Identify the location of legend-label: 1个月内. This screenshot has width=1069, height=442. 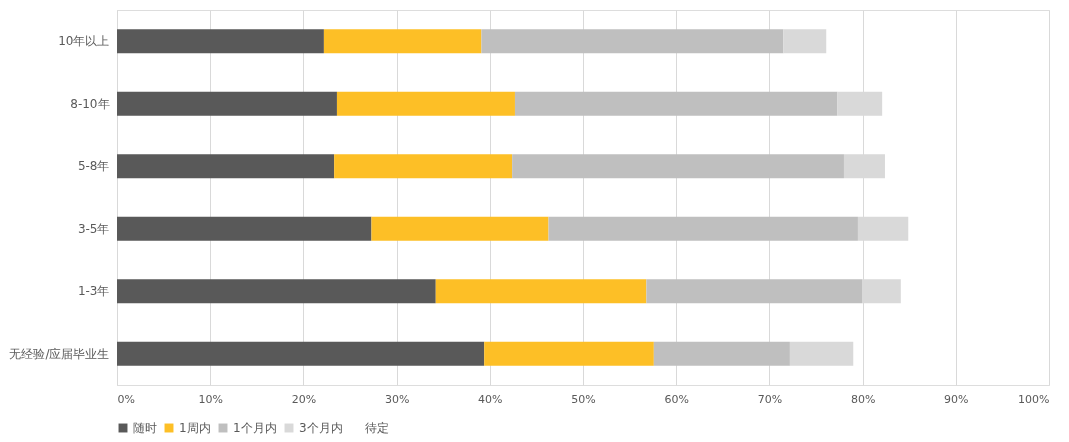
(255, 428).